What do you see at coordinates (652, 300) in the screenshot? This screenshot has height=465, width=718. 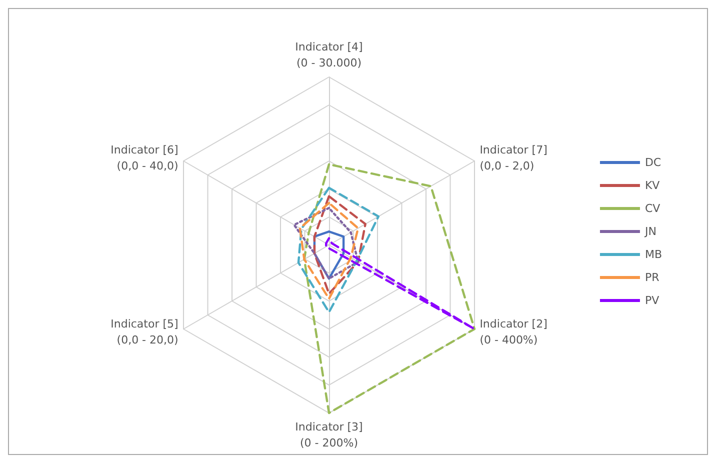 I see `legend-label: PV` at bounding box center [652, 300].